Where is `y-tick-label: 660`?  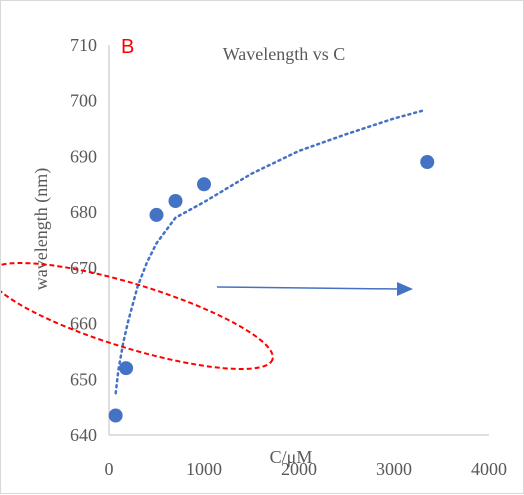
y-tick-label: 660 is located at coordinates (83, 324).